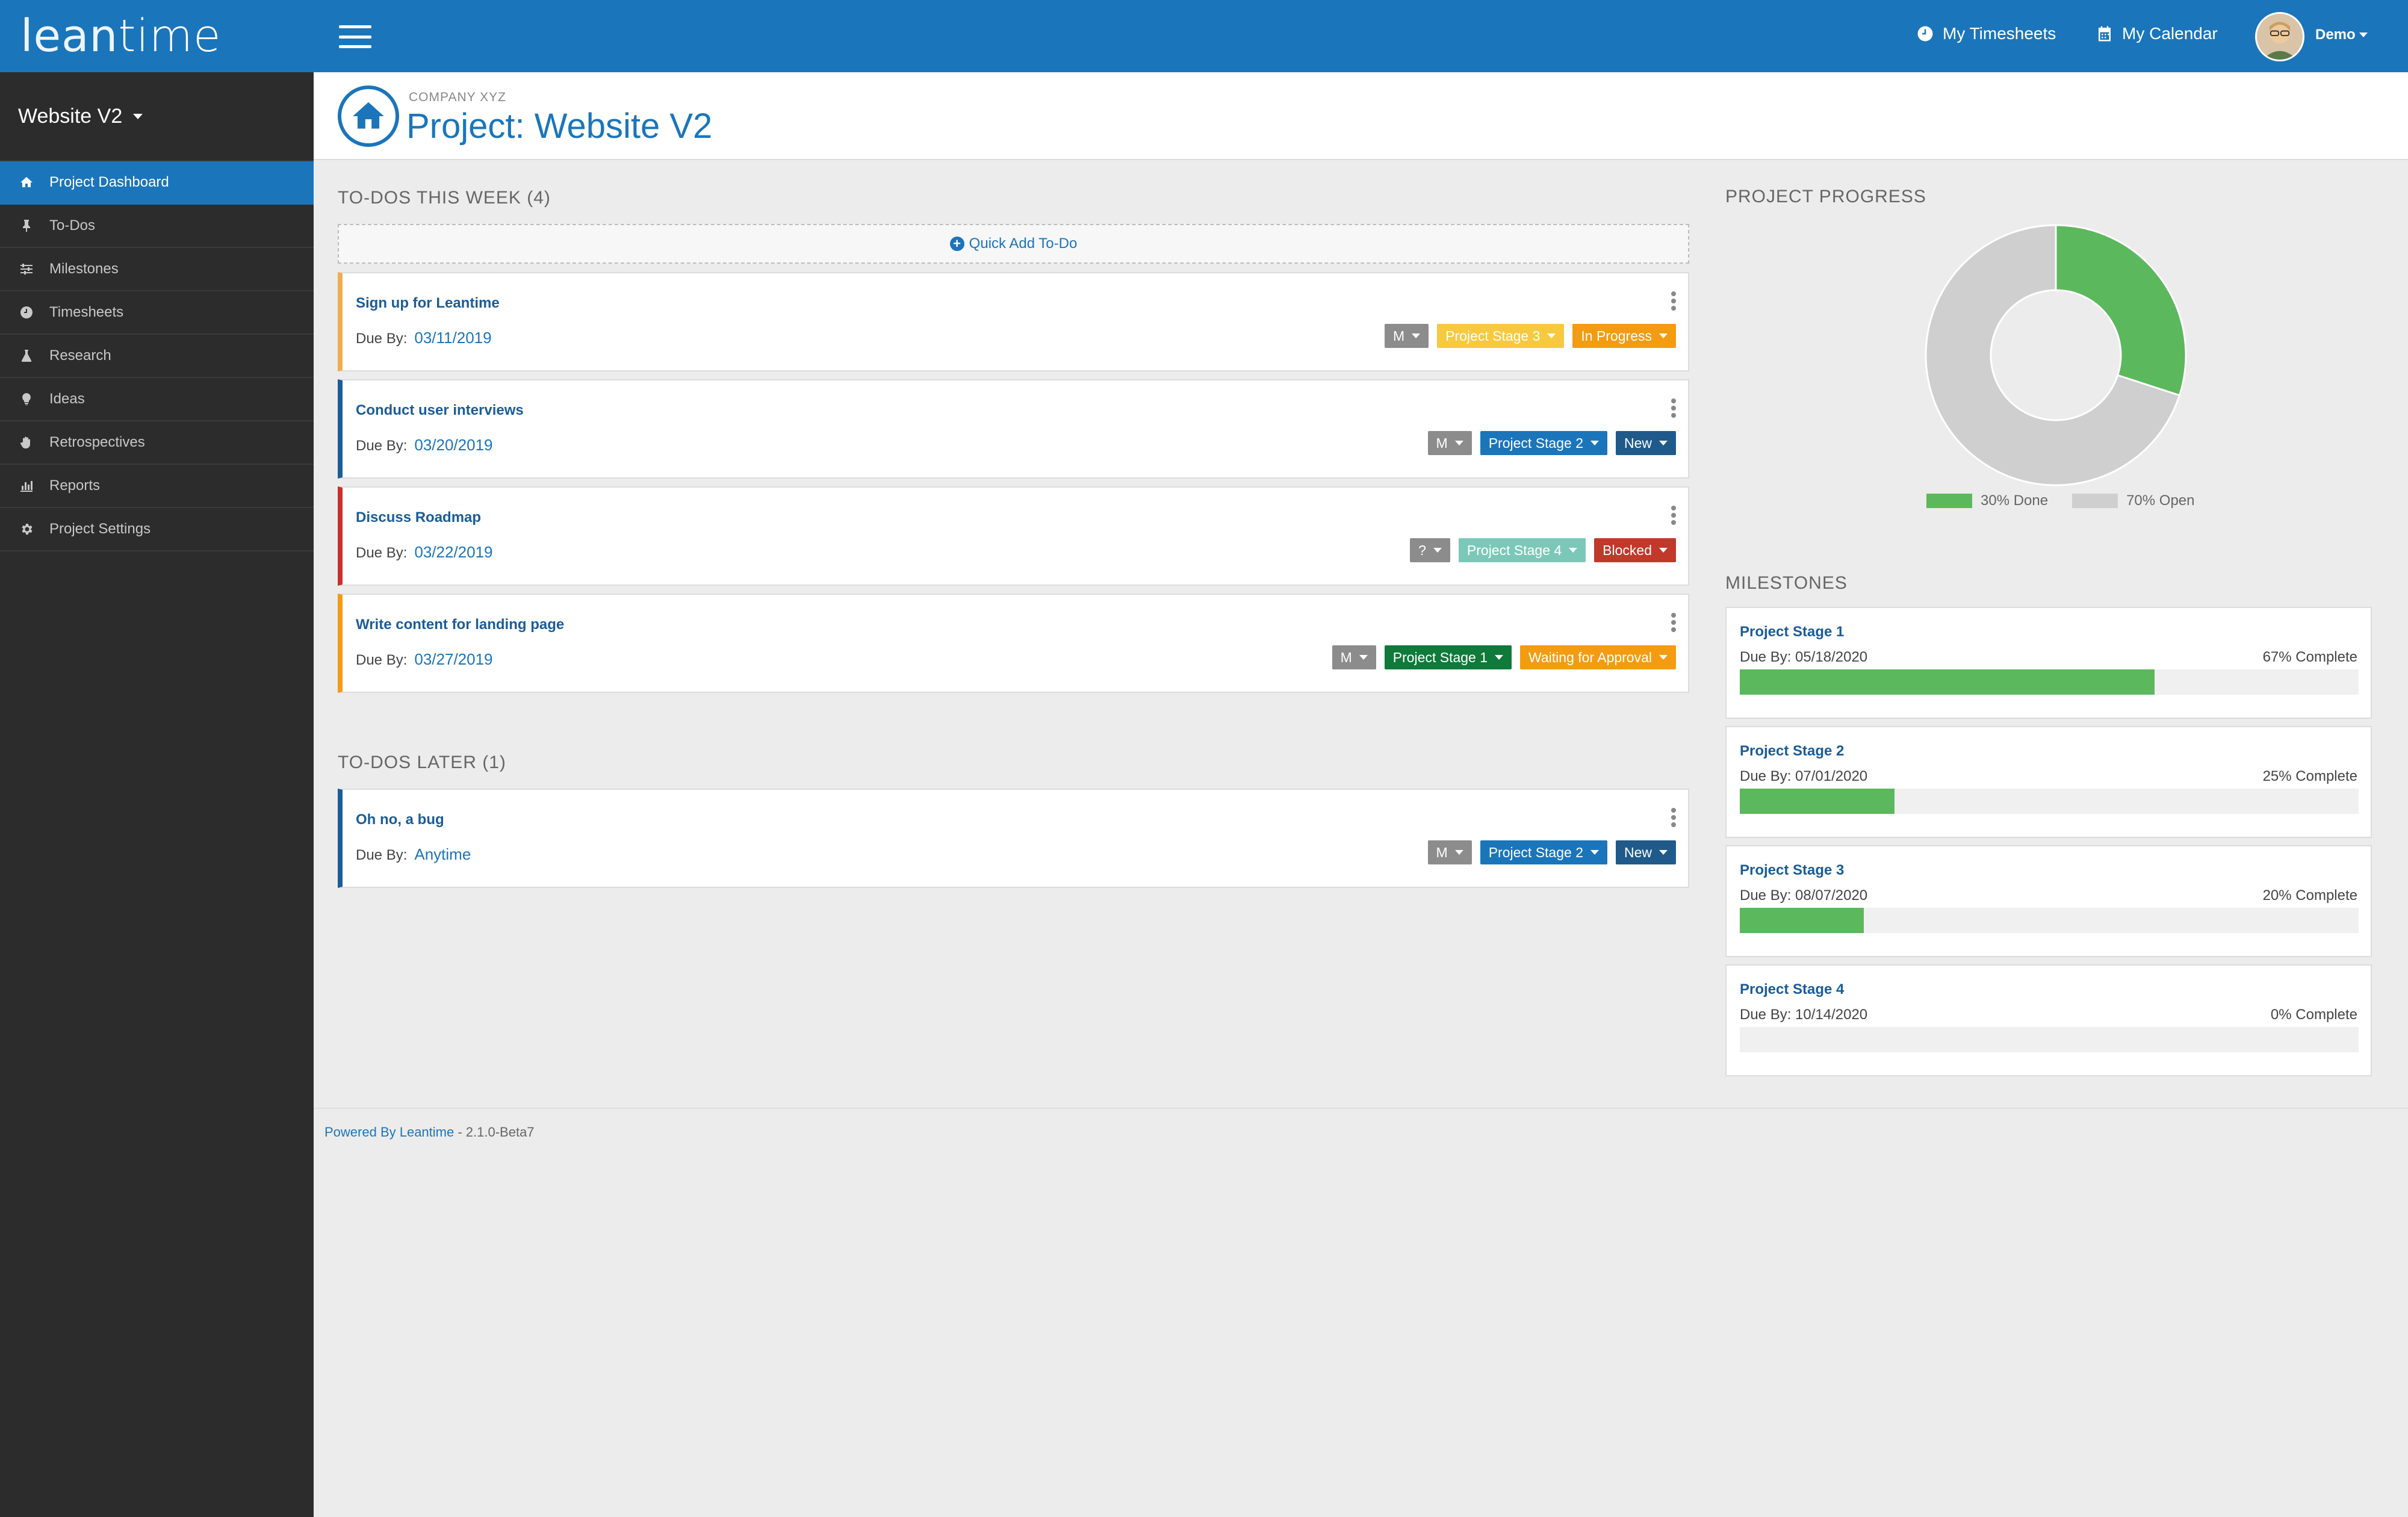 This screenshot has width=2408, height=1517. I want to click on home-icon, so click(368, 116).